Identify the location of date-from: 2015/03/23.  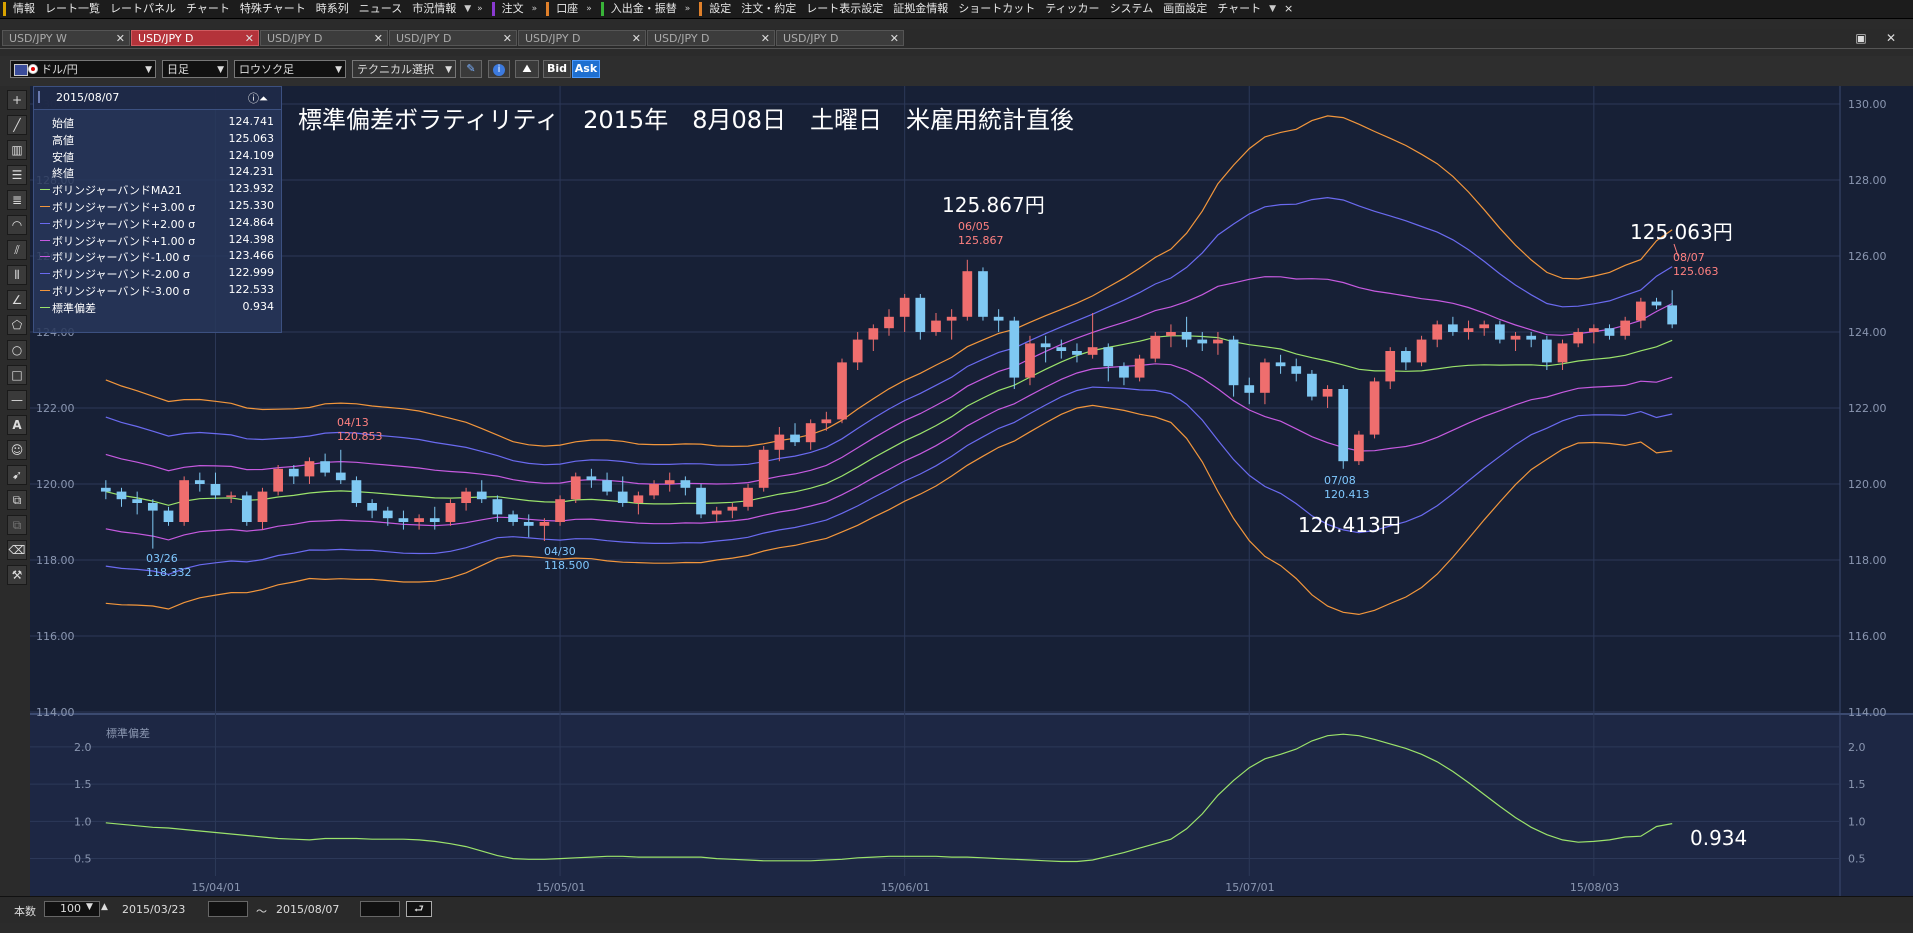
(154, 909).